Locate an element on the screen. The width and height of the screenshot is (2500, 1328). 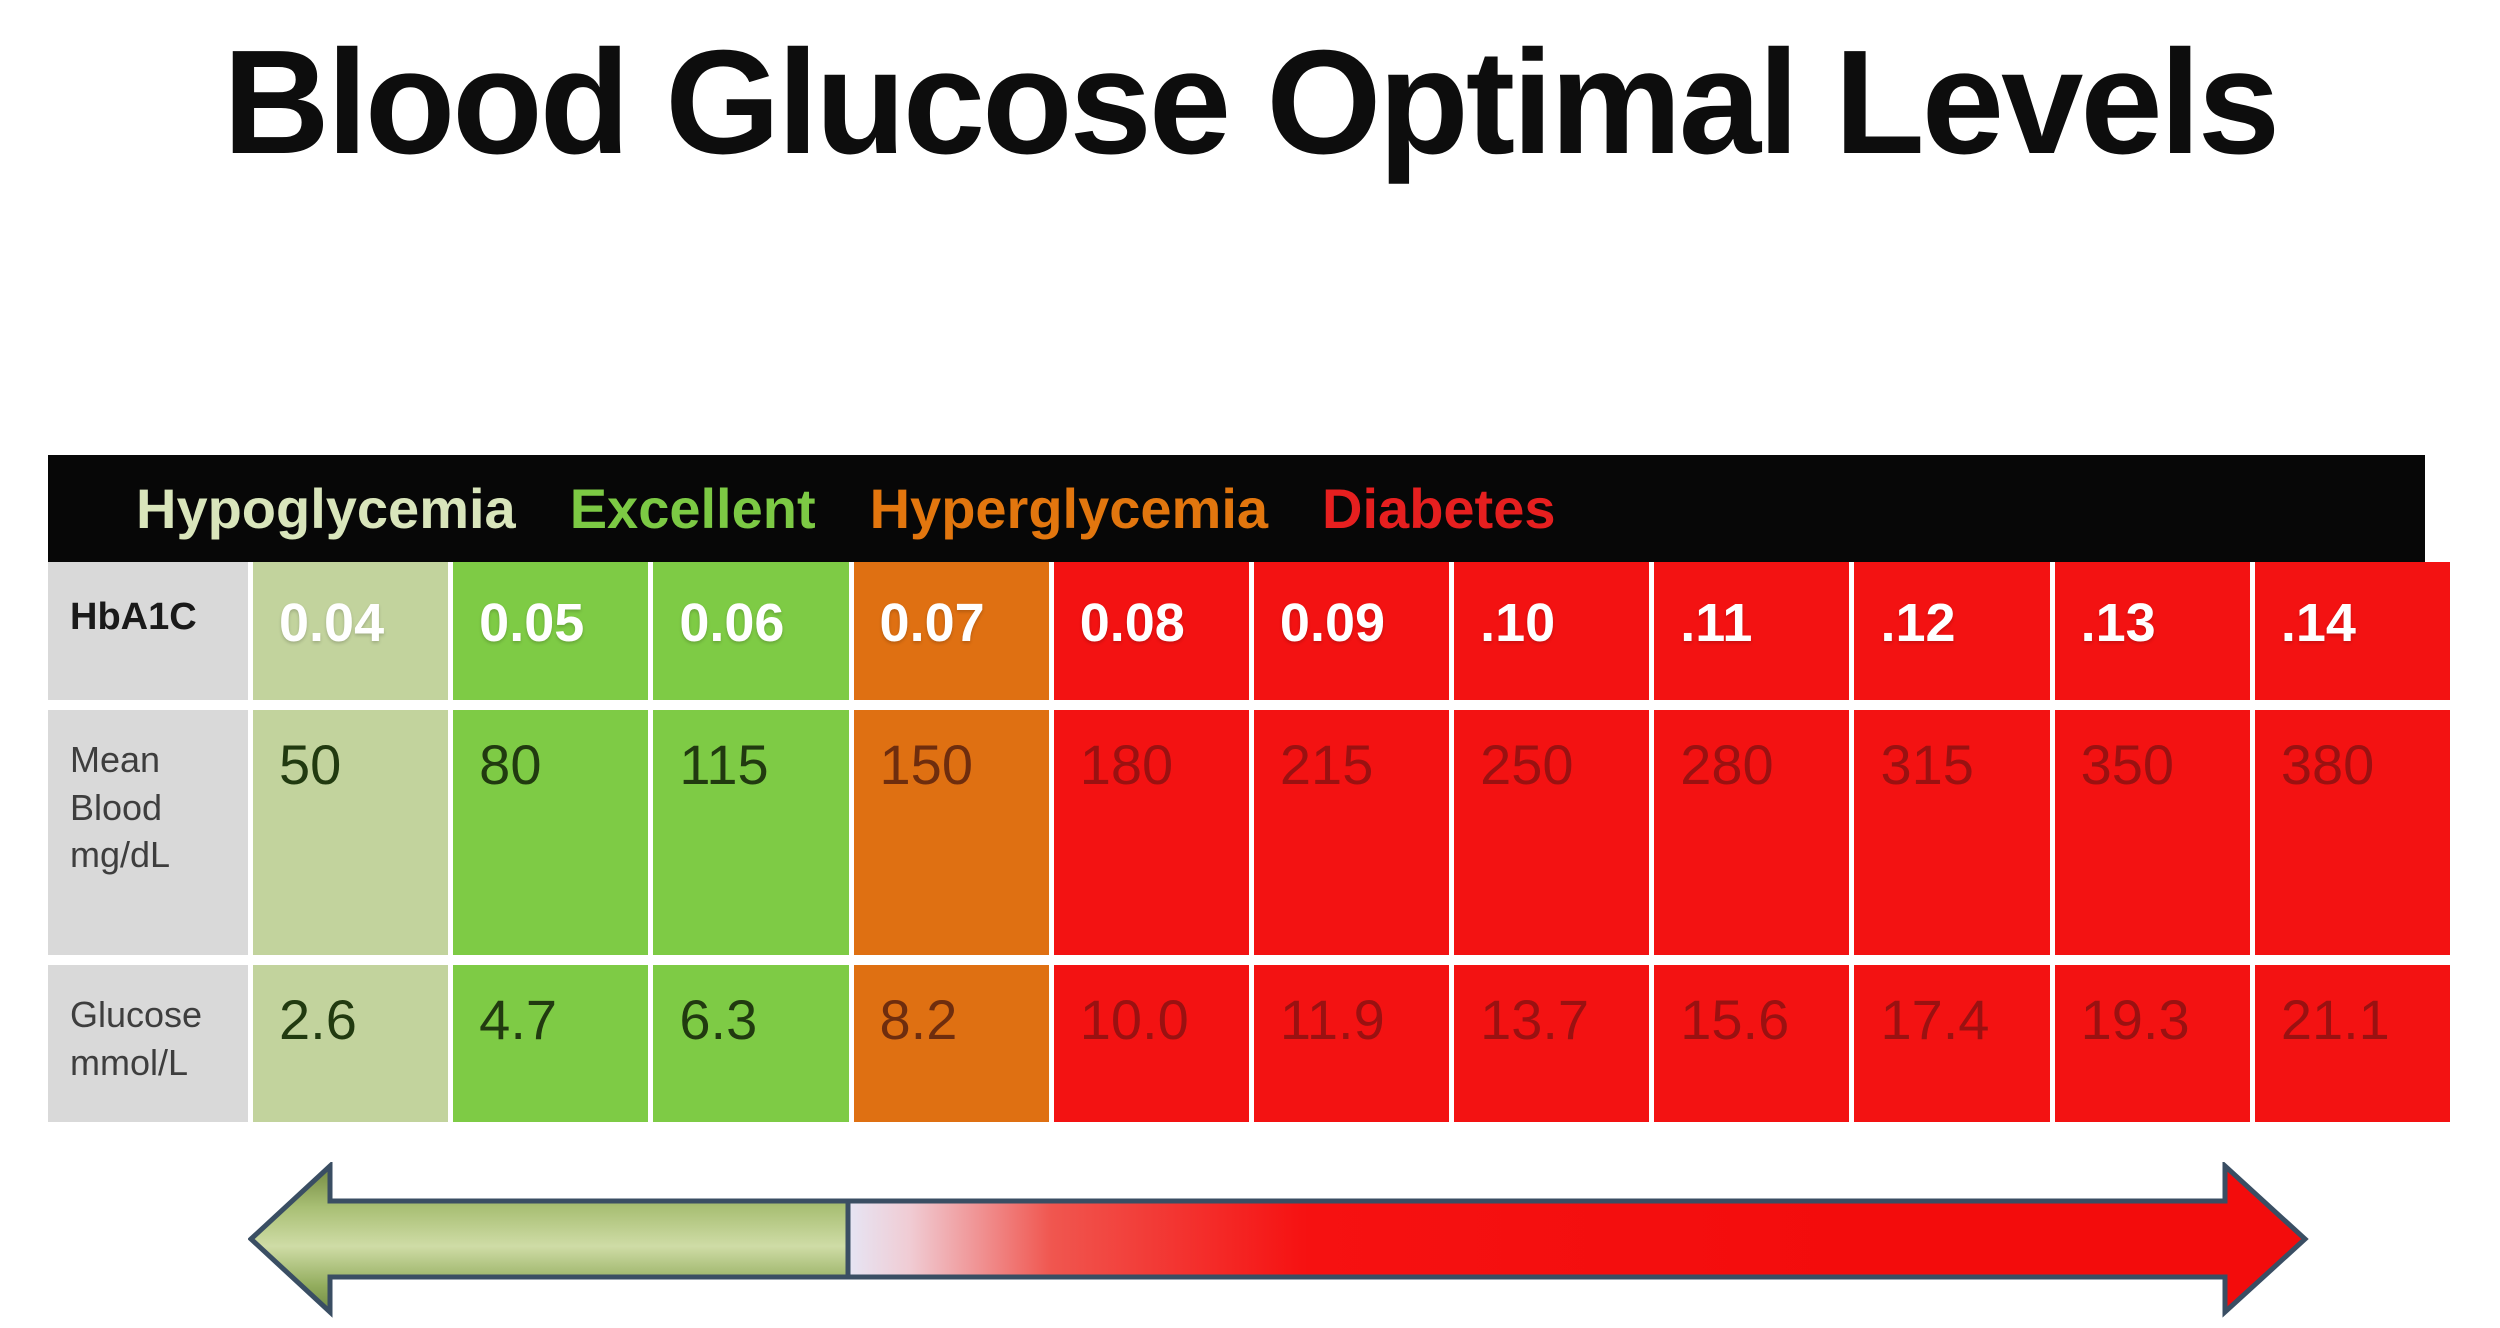
severity-gradient-arrow is located at coordinates (1278, 1240).